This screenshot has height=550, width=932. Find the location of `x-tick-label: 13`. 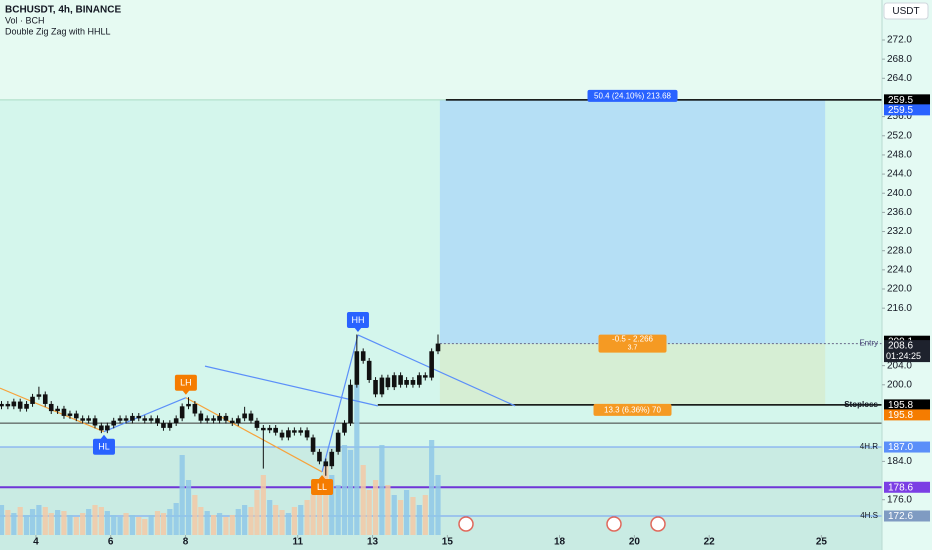

x-tick-label: 13 is located at coordinates (373, 542).